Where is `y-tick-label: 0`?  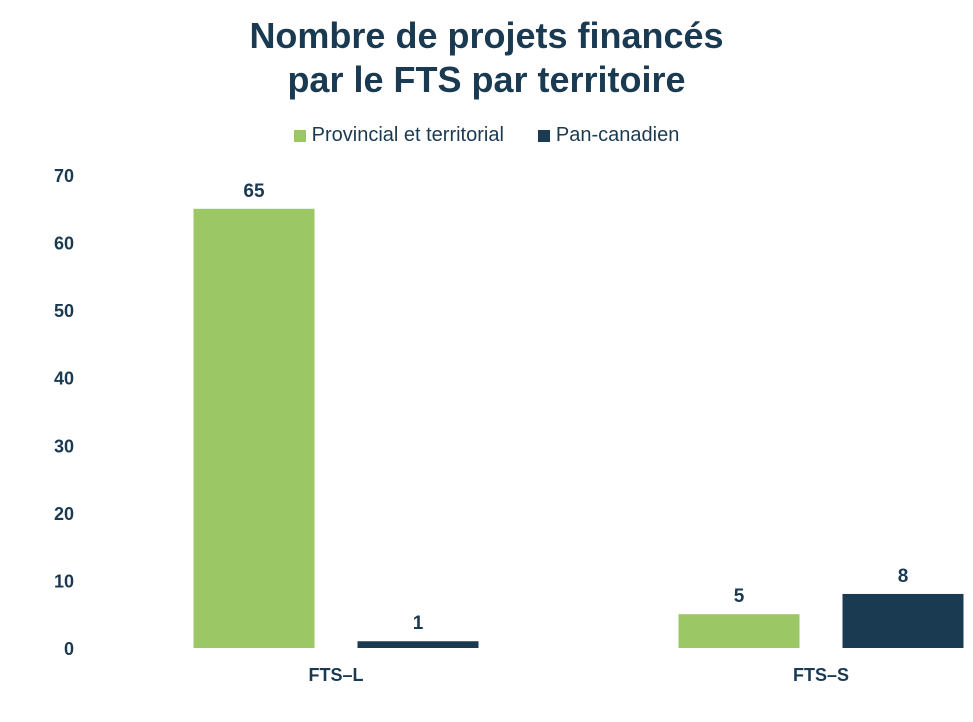 y-tick-label: 0 is located at coordinates (69, 649).